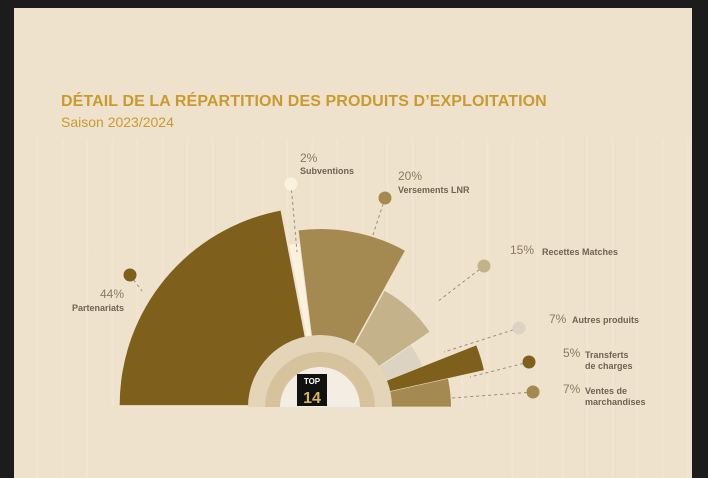 This screenshot has width=708, height=478. What do you see at coordinates (312, 381) in the screenshot?
I see `logo-text-top: TOP` at bounding box center [312, 381].